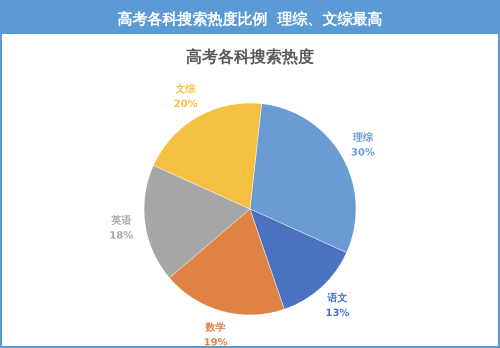  What do you see at coordinates (250, 56) in the screenshot?
I see `chart-subtitle: 高考各科搜索热度` at bounding box center [250, 56].